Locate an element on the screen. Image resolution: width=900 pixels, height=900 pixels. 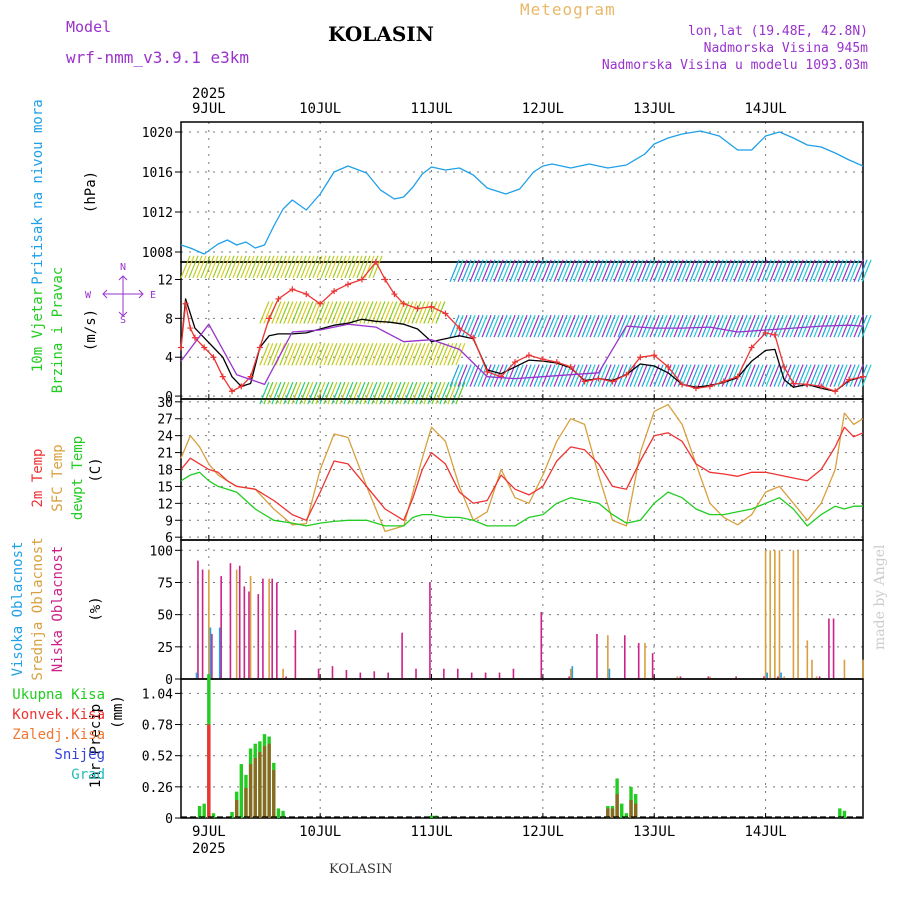
precip-unit: (mm) is located at coordinates (118, 712).